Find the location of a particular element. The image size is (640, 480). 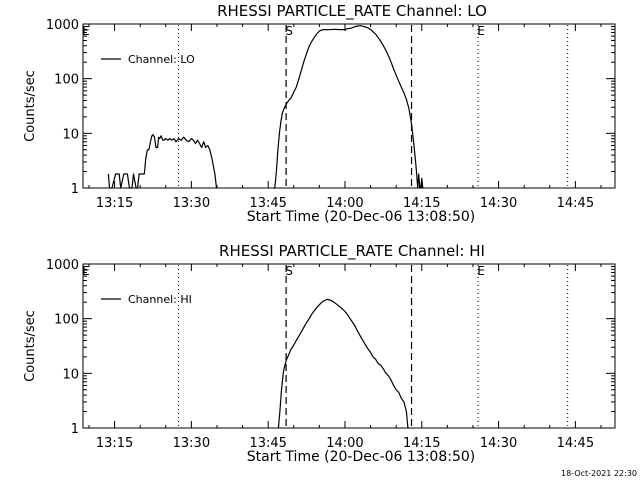

chart-title: RHESSI PARTICLE_RATE Channel: LO is located at coordinates (352, 11).